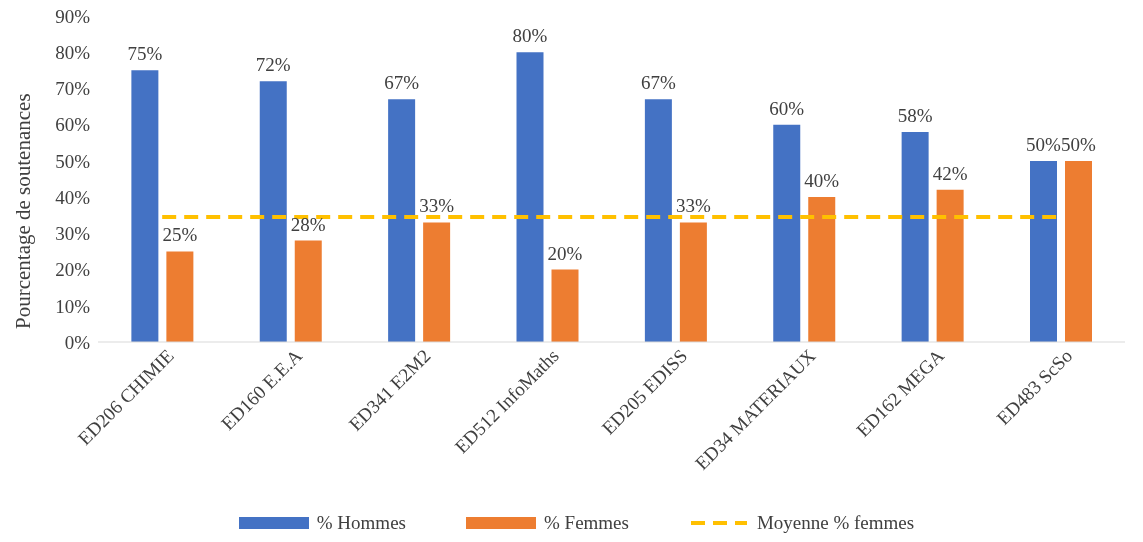 The image size is (1143, 542). Describe the element at coordinates (822, 181) in the screenshot. I see `data-label: 40%` at that location.